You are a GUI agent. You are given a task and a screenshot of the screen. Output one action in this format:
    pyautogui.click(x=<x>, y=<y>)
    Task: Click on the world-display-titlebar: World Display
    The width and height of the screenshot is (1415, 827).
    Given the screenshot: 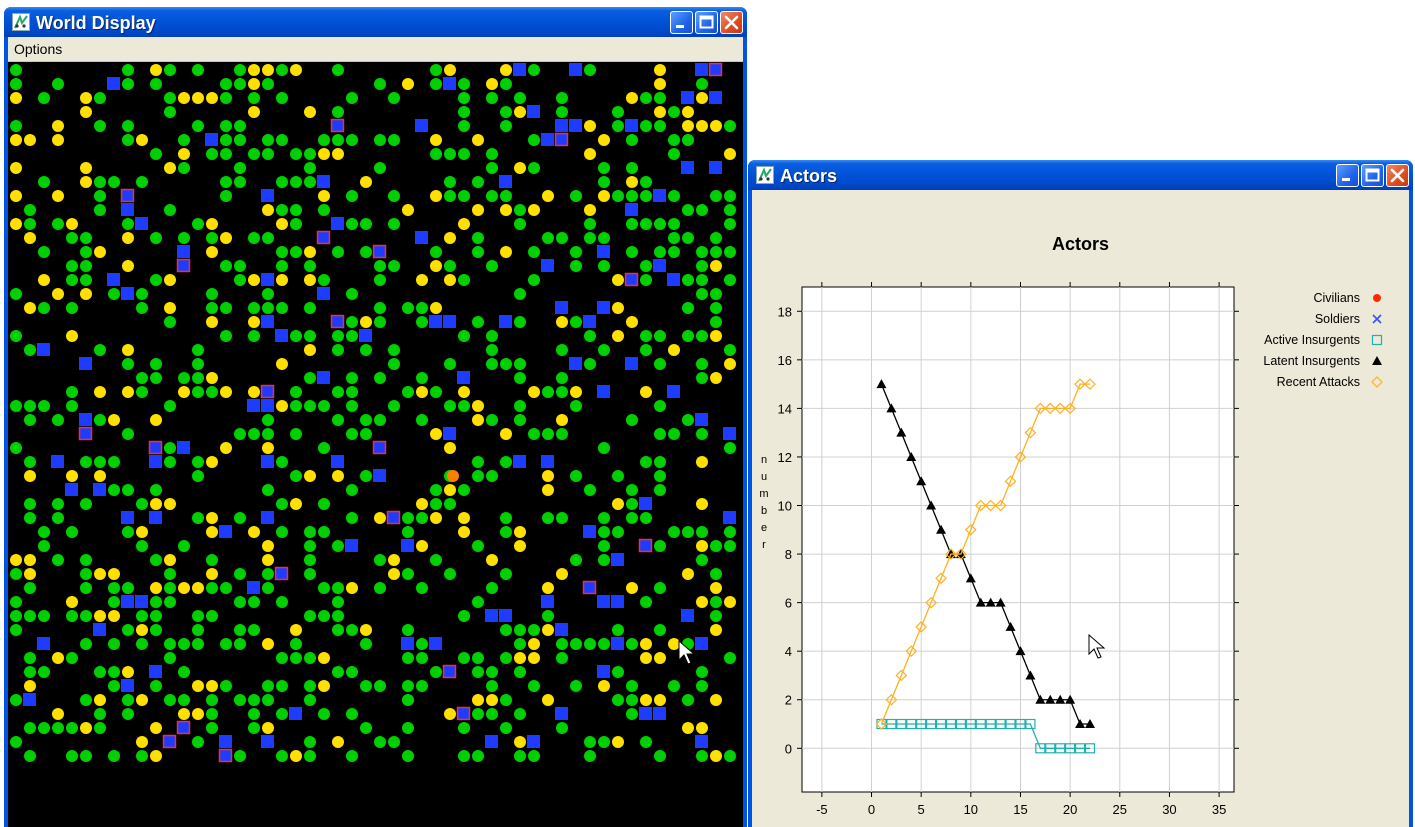 What is the action you would take?
    pyautogui.click(x=375, y=22)
    